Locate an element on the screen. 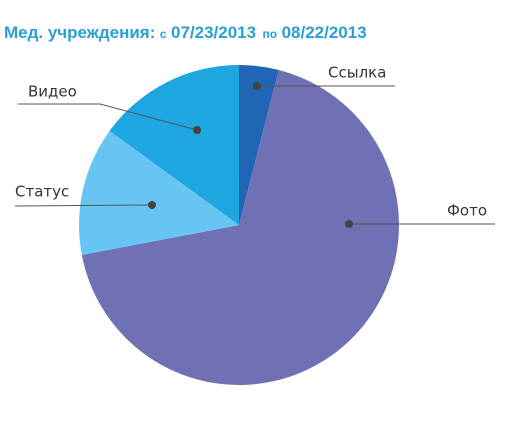 Image resolution: width=520 pixels, height=431 pixels. slice-label: Фото is located at coordinates (467, 211).